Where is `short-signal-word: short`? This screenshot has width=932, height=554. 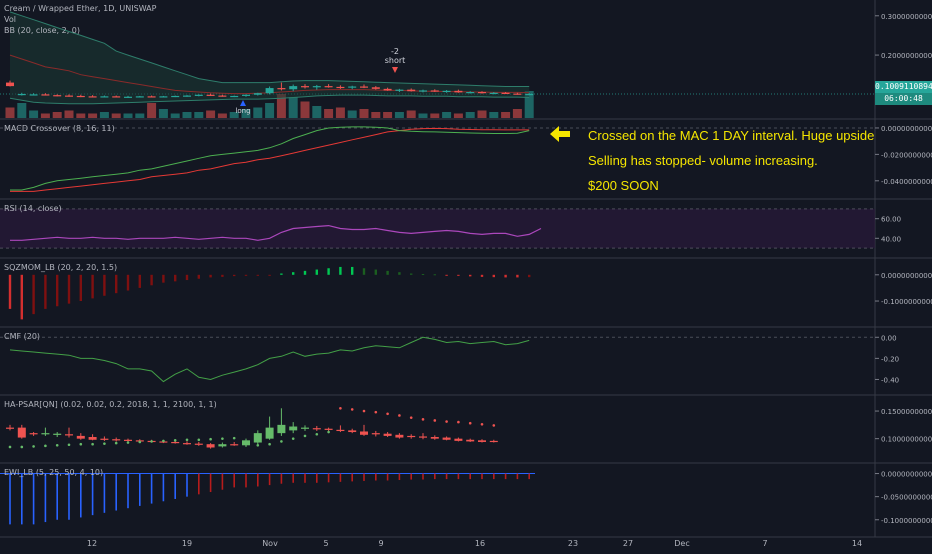
short-signal-word: short is located at coordinates (395, 60).